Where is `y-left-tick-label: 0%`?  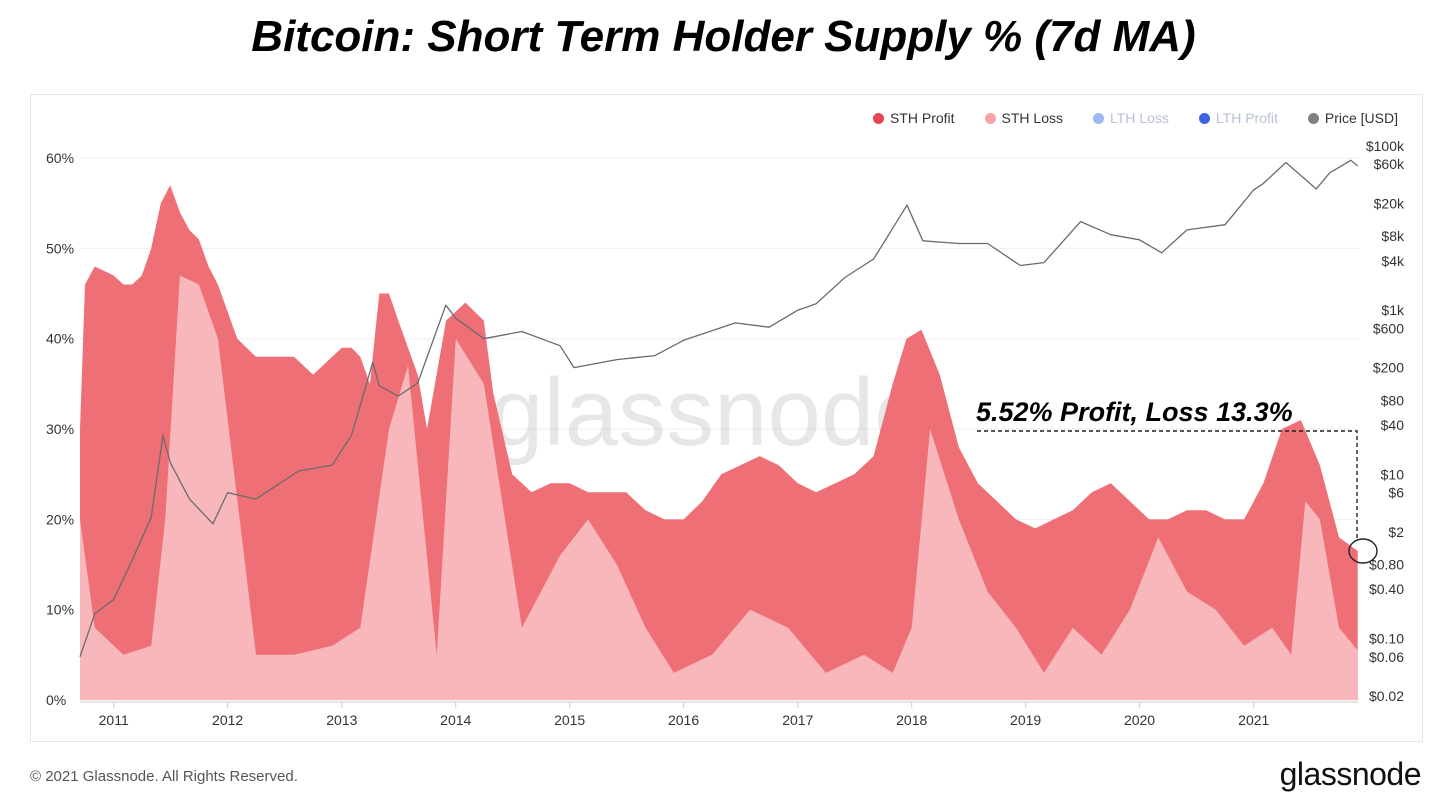
y-left-tick-label: 0% is located at coordinates (56, 700).